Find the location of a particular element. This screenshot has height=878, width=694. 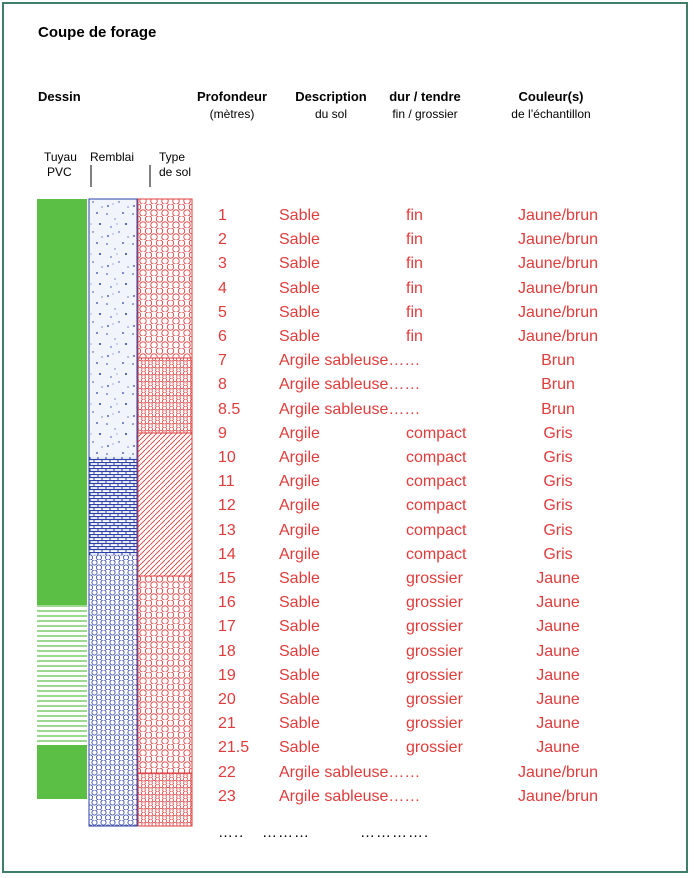

header-drawing: Dessin is located at coordinates (59, 96).